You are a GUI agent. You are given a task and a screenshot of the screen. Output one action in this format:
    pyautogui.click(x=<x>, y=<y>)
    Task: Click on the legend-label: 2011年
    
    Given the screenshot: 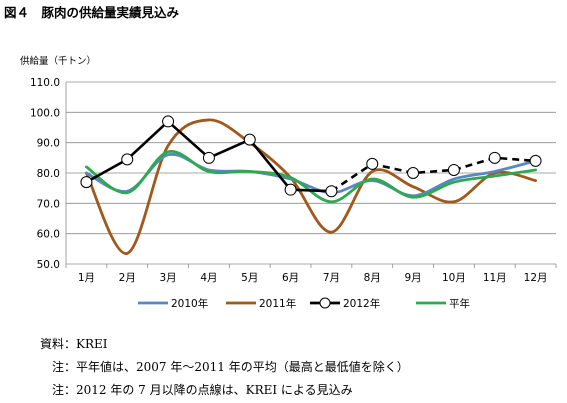 What is the action you would take?
    pyautogui.click(x=277, y=303)
    